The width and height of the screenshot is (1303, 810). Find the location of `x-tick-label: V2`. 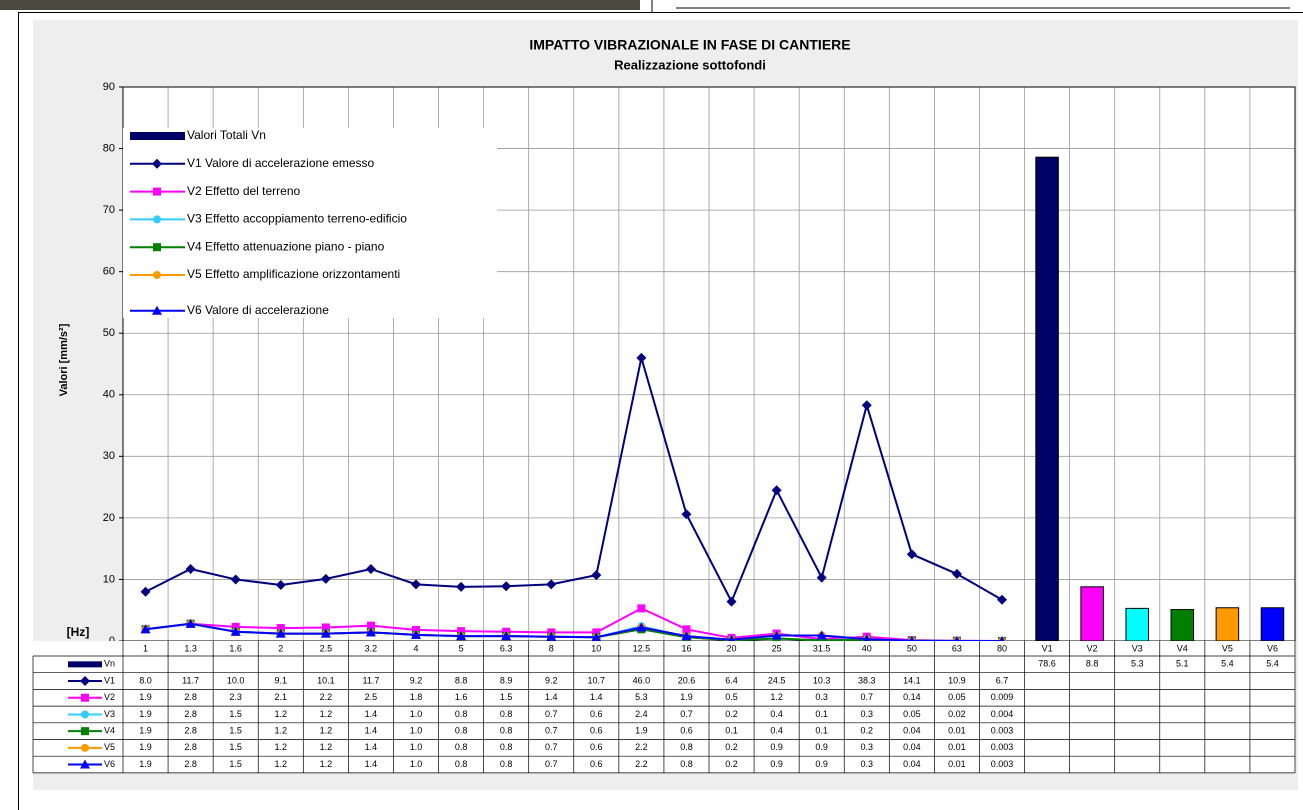

x-tick-label: V2 is located at coordinates (1092, 648).